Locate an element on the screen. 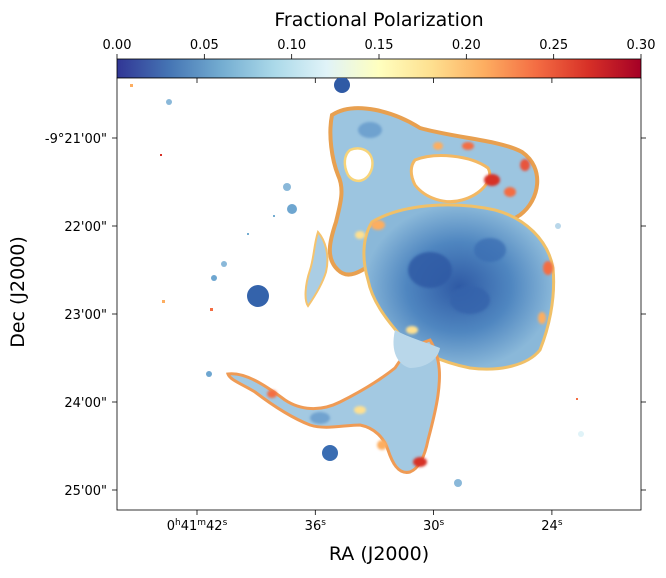 The height and width of the screenshot is (578, 666). colorbar-tick-label: 0.30 is located at coordinates (641, 45).